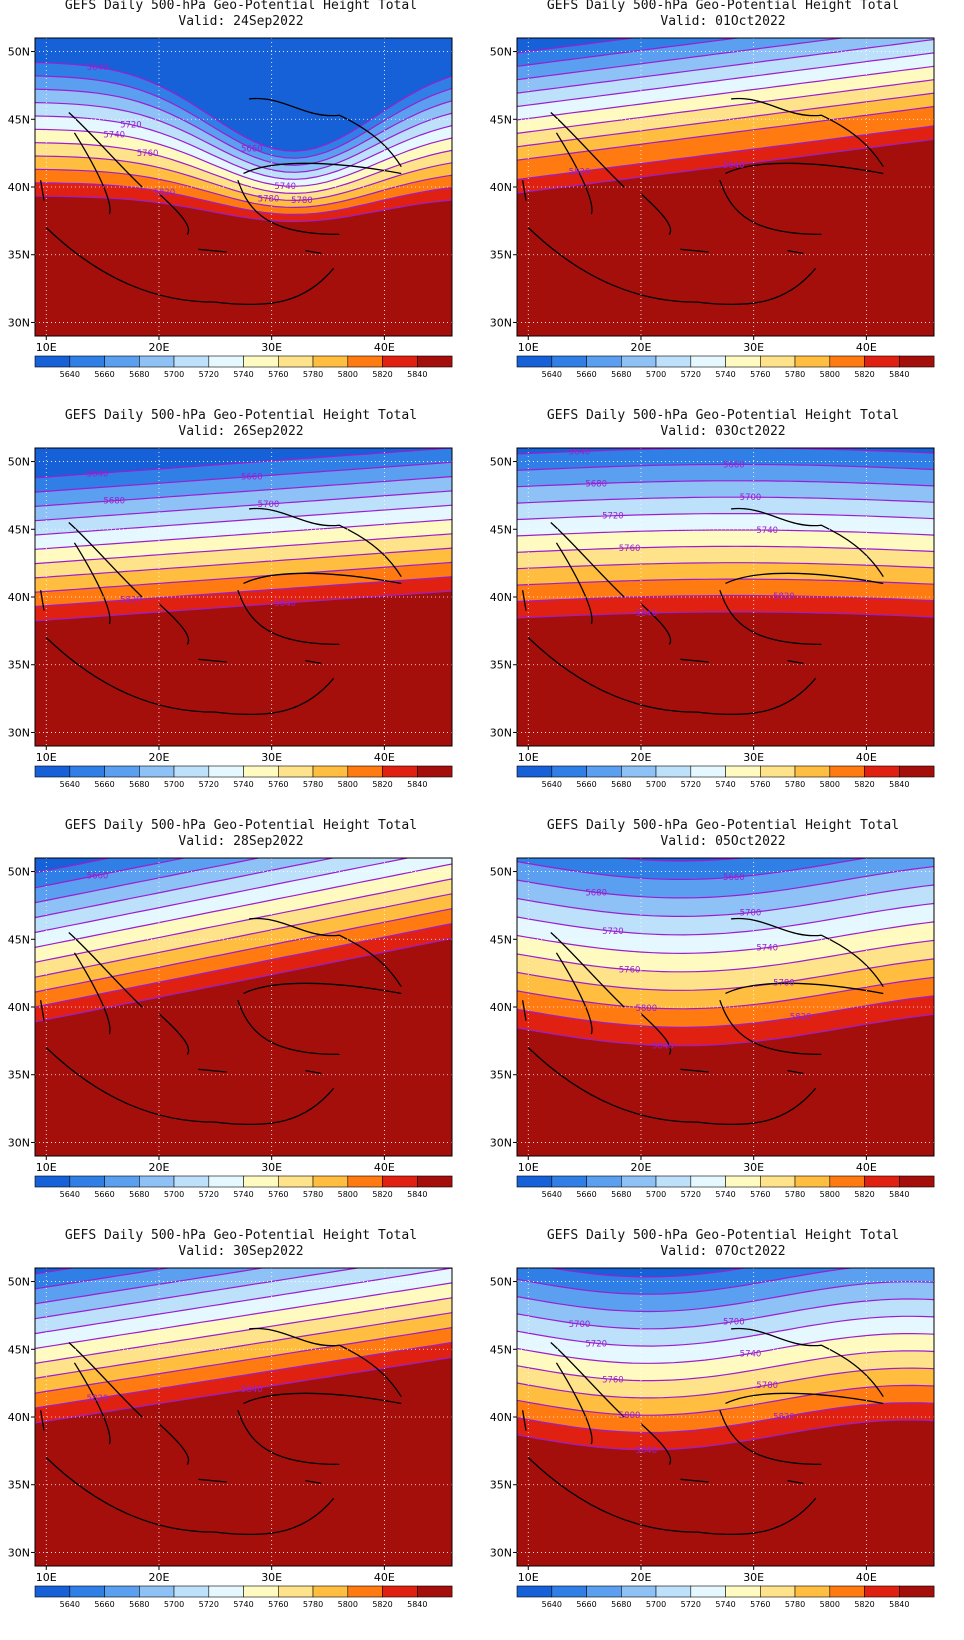 Image resolution: width=964 pixels, height=1640 pixels. Describe the element at coordinates (613, 932) in the screenshot. I see `contour-label: 5720` at that location.